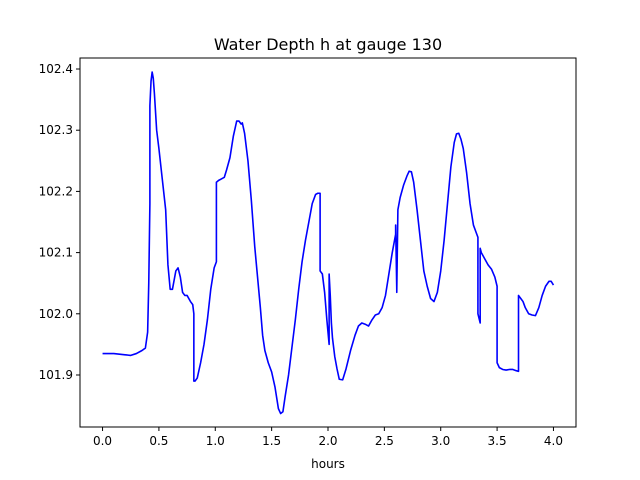 The image size is (640, 480). Describe the element at coordinates (553, 441) in the screenshot. I see `x-tick-label: 4.0` at that location.